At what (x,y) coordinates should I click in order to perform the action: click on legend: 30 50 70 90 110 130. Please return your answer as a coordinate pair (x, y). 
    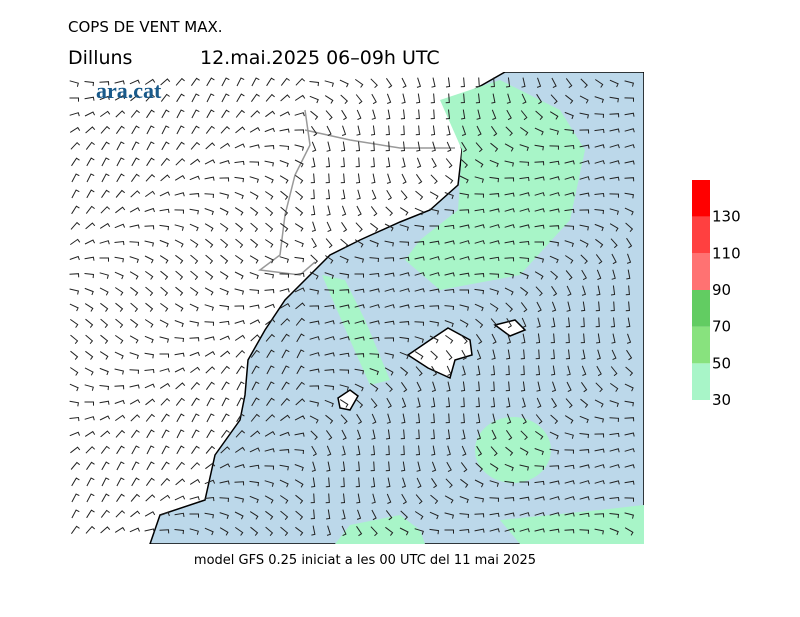
    Looking at the image, I should click on (716, 294).